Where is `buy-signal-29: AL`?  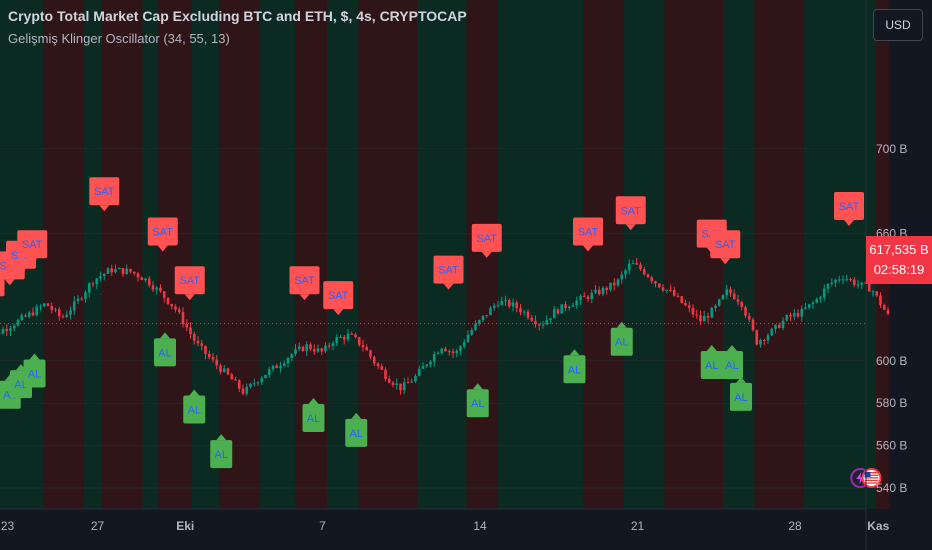 buy-signal-29: AL is located at coordinates (732, 362).